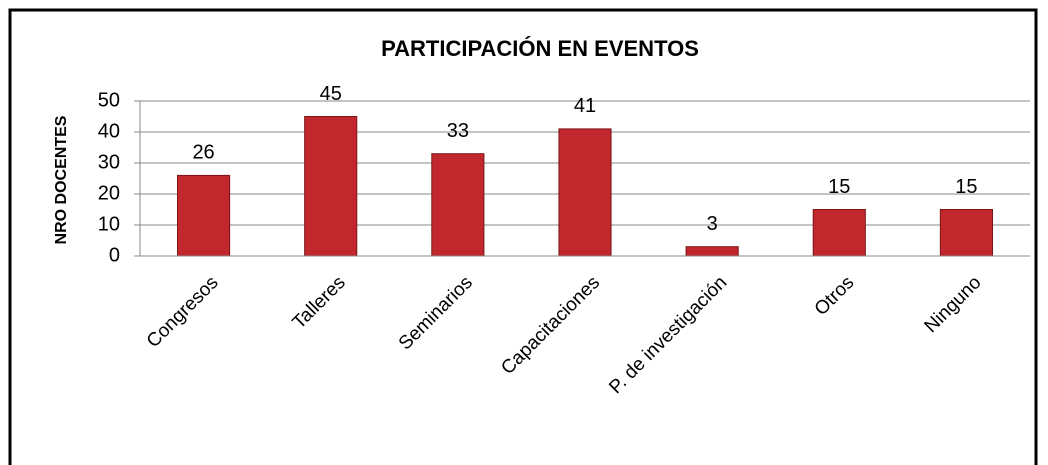 The height and width of the screenshot is (465, 1048). What do you see at coordinates (585, 106) in the screenshot?
I see `data-label: 41` at bounding box center [585, 106].